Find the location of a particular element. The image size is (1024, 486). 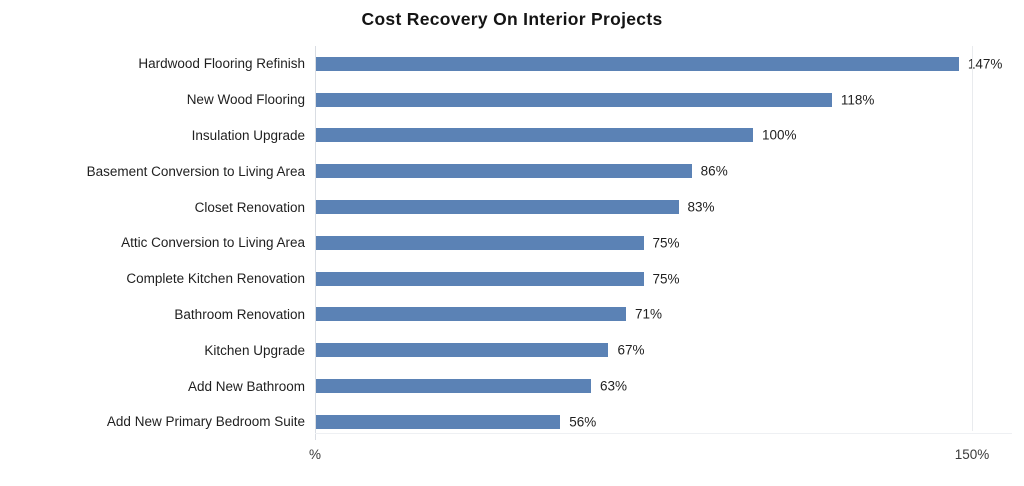

chart-row: Complete Kitchen Renovation 75% is located at coordinates (507, 279).